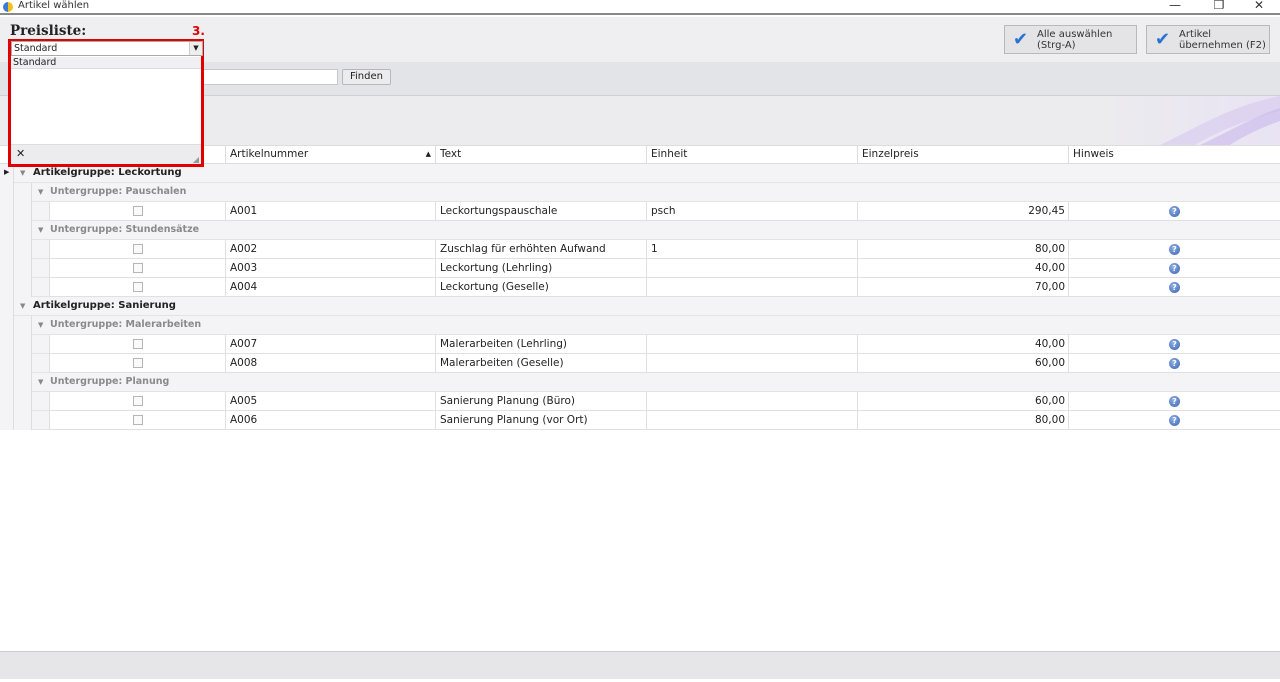  Describe the element at coordinates (540, 154) in the screenshot. I see `column-header-text: Text` at that location.